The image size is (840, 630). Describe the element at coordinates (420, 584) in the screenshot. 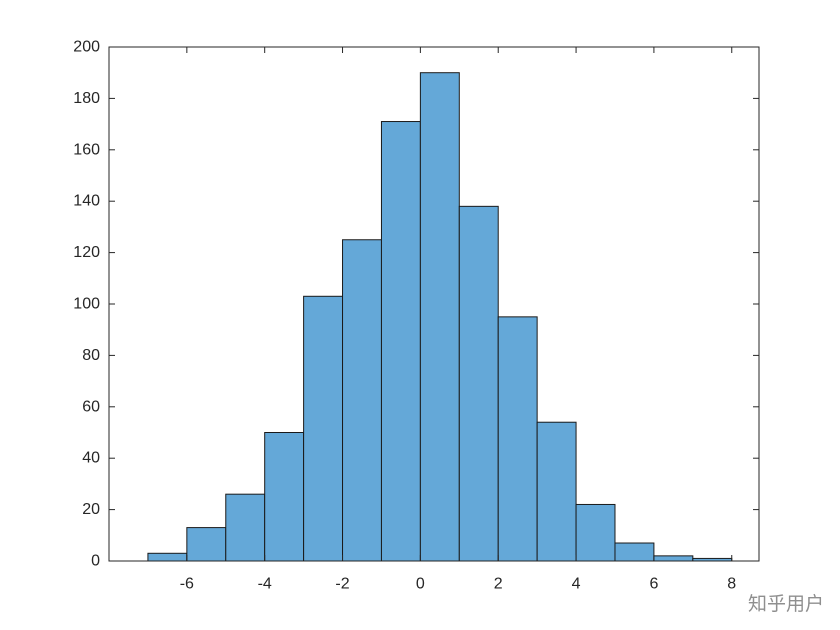

I see `x-tick-label: 0` at that location.